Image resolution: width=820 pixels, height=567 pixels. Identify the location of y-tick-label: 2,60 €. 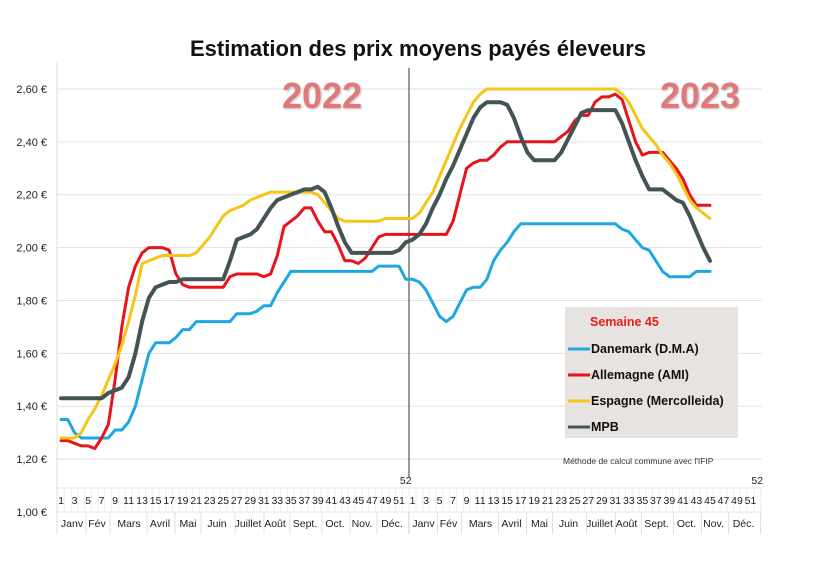
(31, 90).